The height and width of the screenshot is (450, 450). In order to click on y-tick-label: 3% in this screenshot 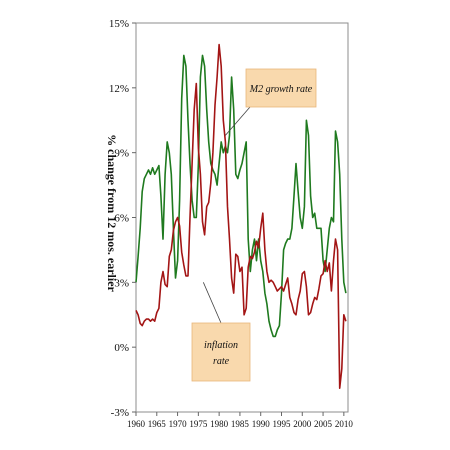, I will do `click(121, 283)`.